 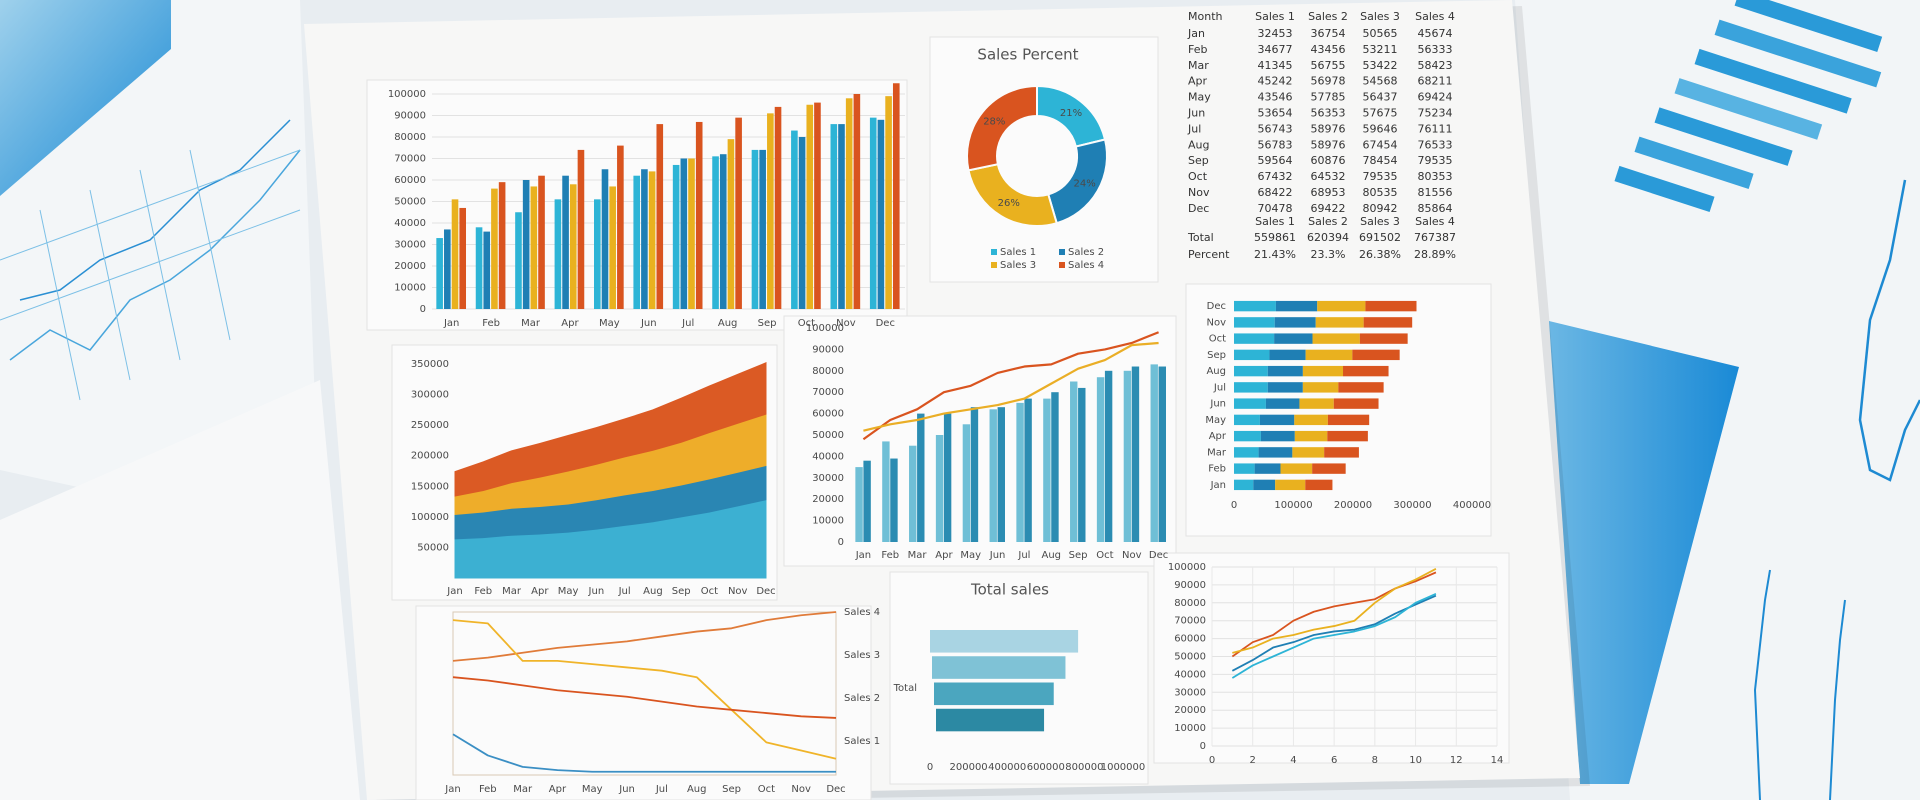 What do you see at coordinates (1275, 65) in the screenshot?
I see `table-cell: 41345` at bounding box center [1275, 65].